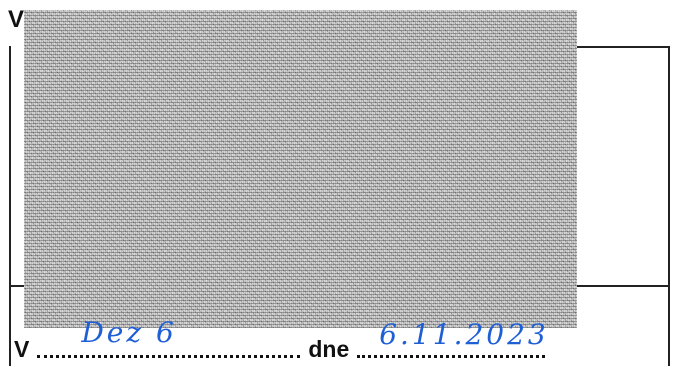  I want to click on place-field: Dez 6, so click(169, 337).